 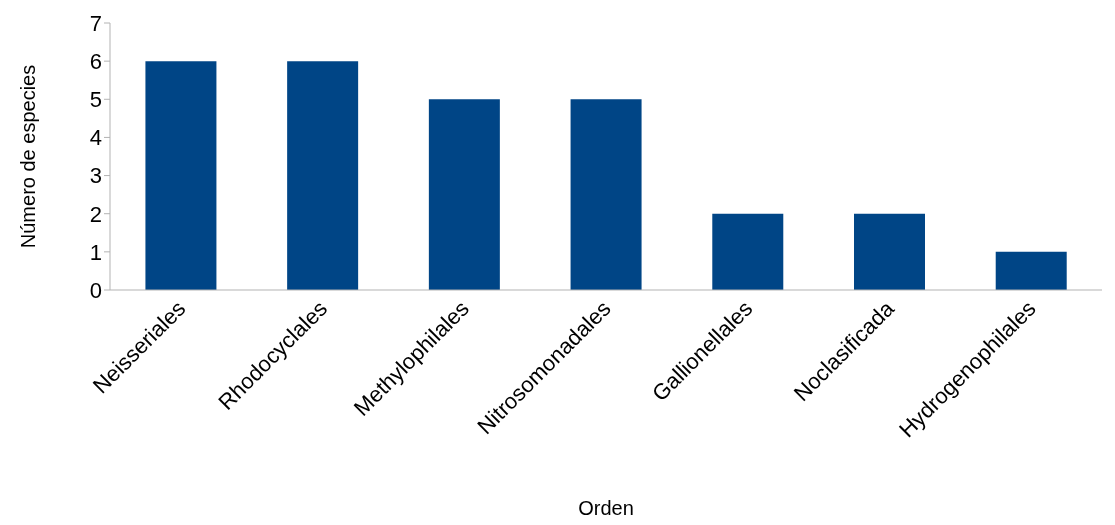 What do you see at coordinates (95, 61) in the screenshot?
I see `y-tick-label: 6` at bounding box center [95, 61].